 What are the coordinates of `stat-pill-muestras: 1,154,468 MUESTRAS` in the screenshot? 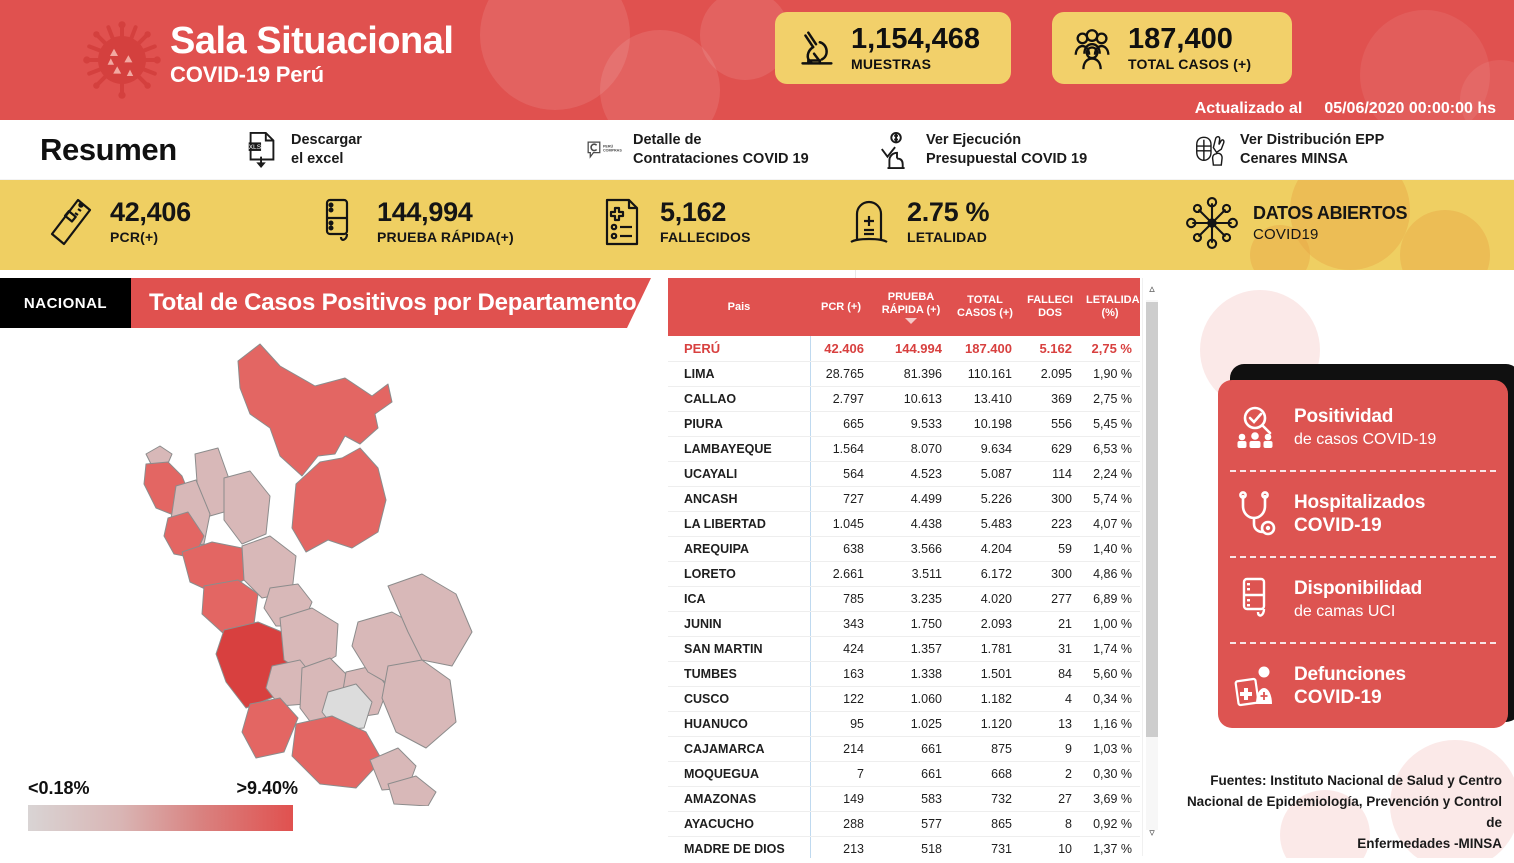 It's located at (893, 48).